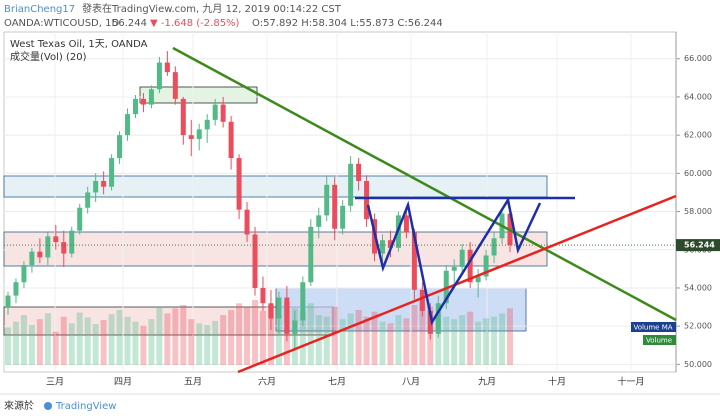  Describe the element at coordinates (487, 382) in the screenshot. I see `x-tick-label: 九月` at that location.